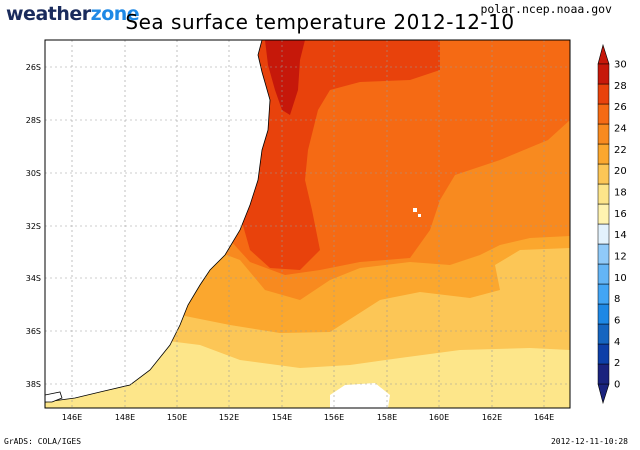  I want to click on colorbar-label: 18, so click(620, 193).